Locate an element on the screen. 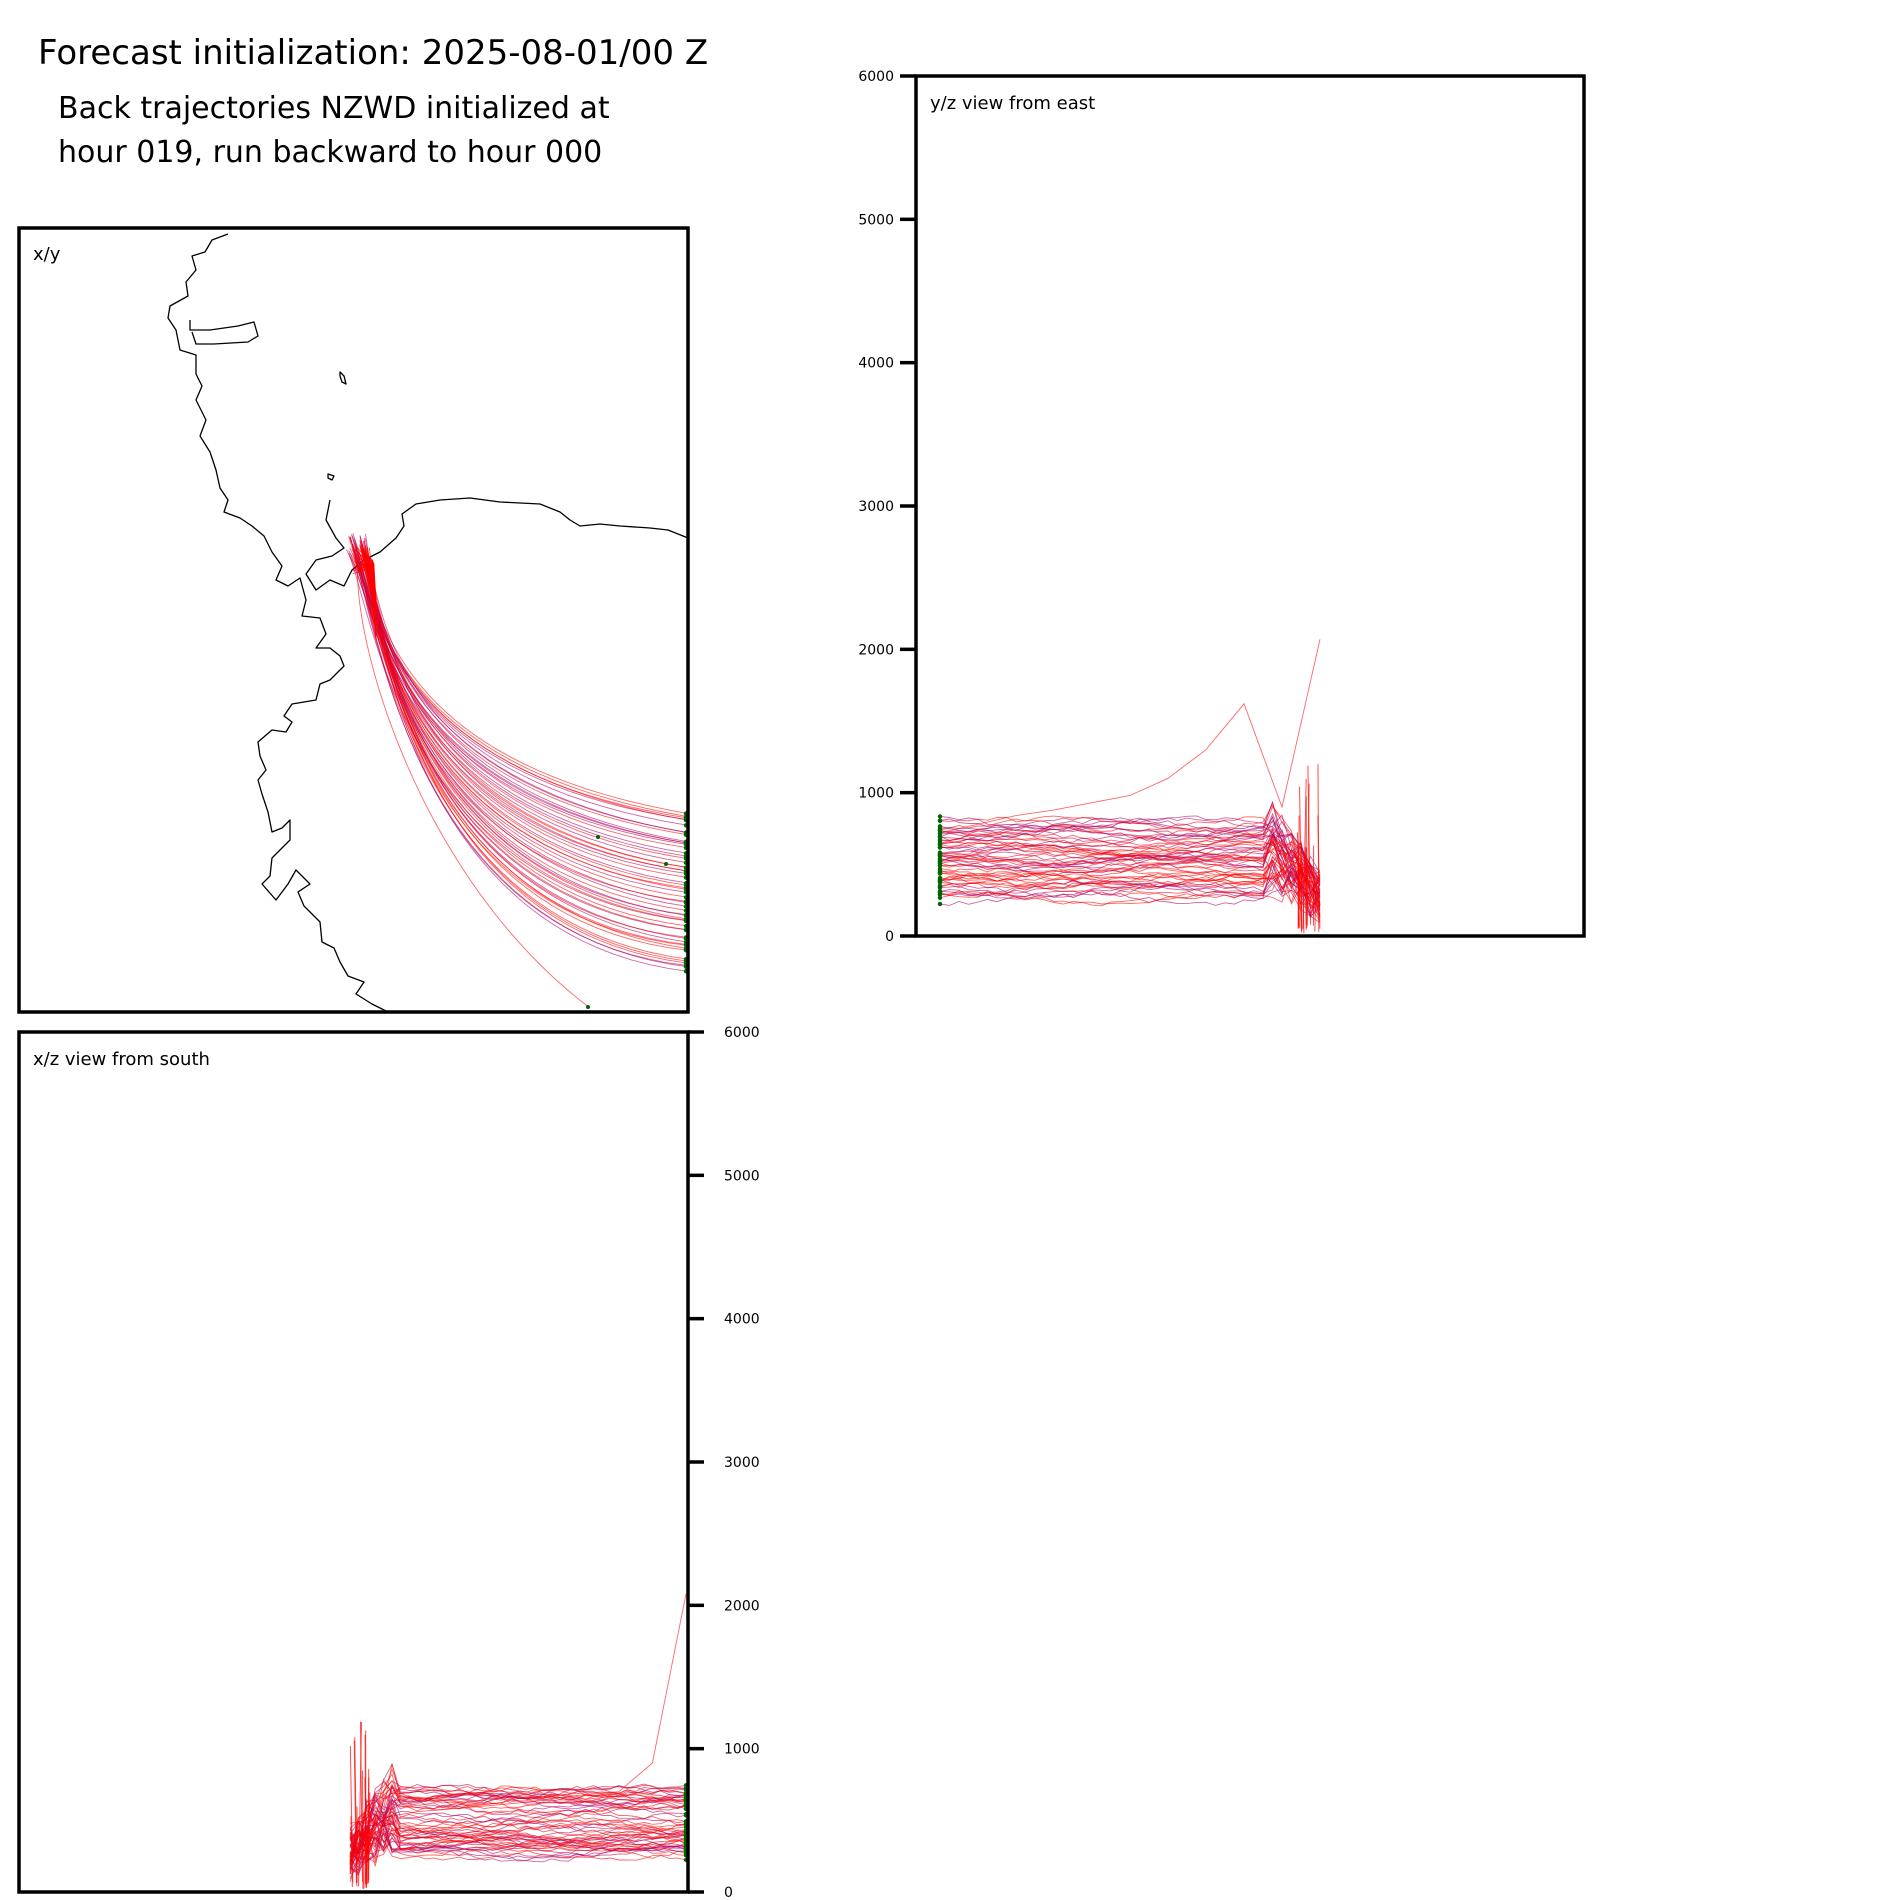  figure-subtitle-line-2: hour 019, run backward to hour 000 is located at coordinates (330, 152).